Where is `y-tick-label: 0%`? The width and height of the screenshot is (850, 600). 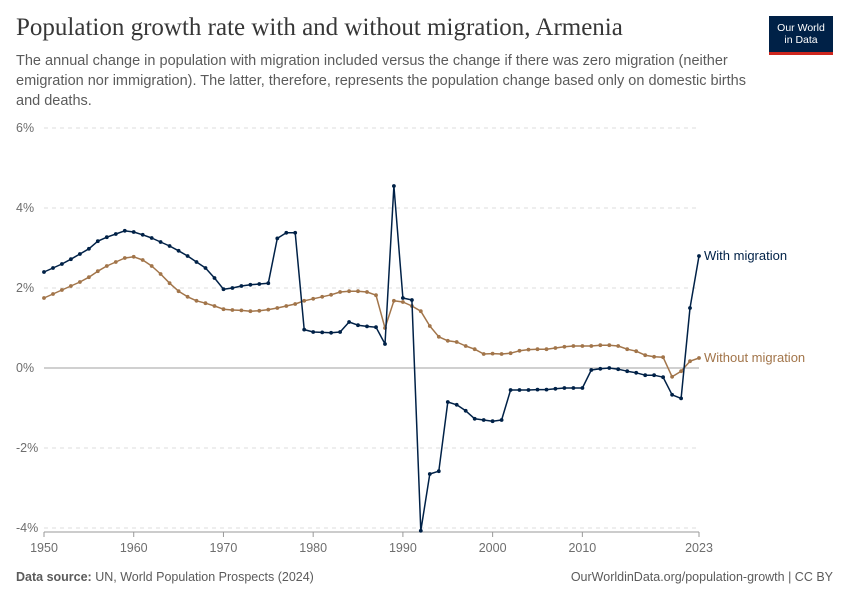 y-tick-label: 0% is located at coordinates (25, 368).